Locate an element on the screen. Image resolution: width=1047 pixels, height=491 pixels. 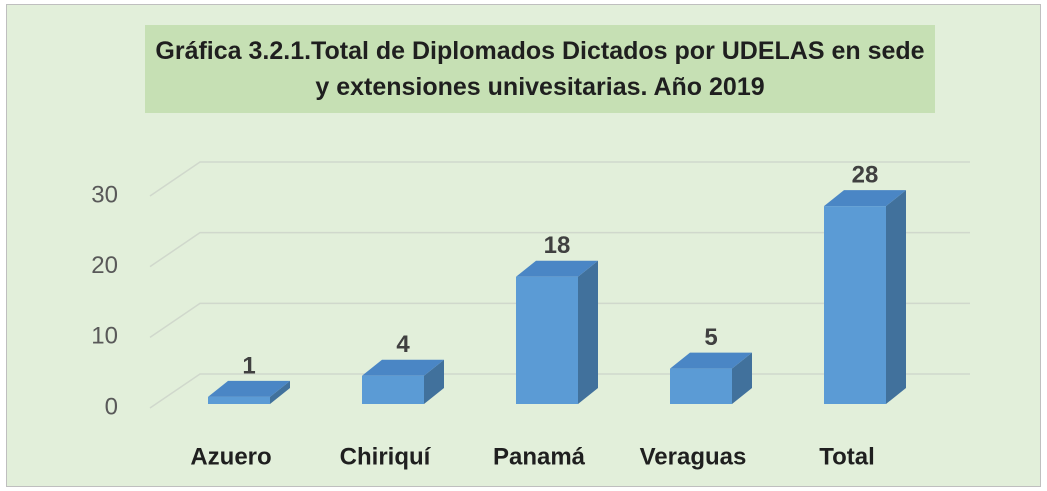
x-tick-label: Chiriquí is located at coordinates (386, 456).